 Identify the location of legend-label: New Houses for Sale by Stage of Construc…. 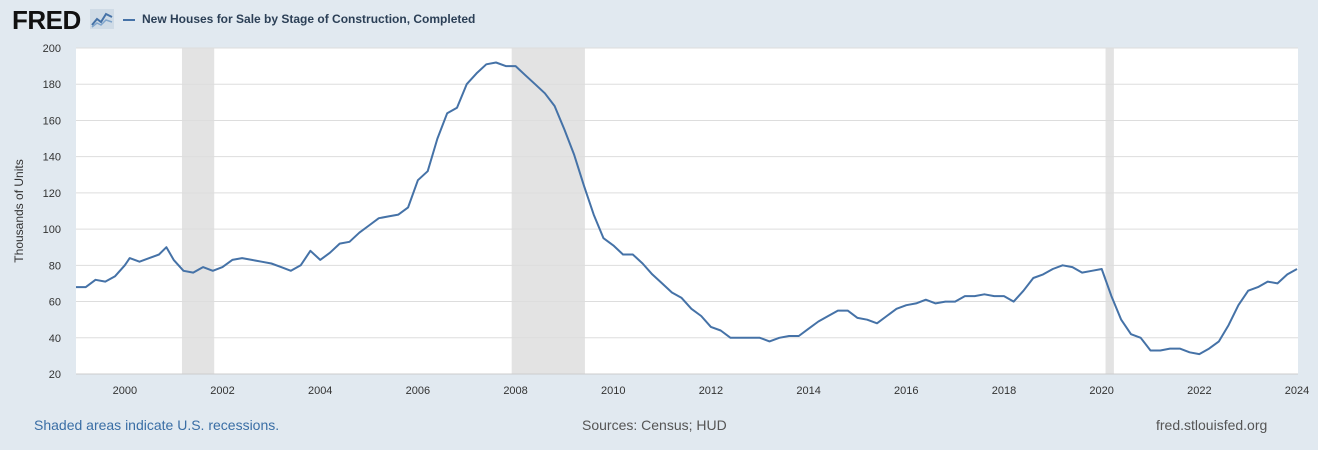
(309, 19).